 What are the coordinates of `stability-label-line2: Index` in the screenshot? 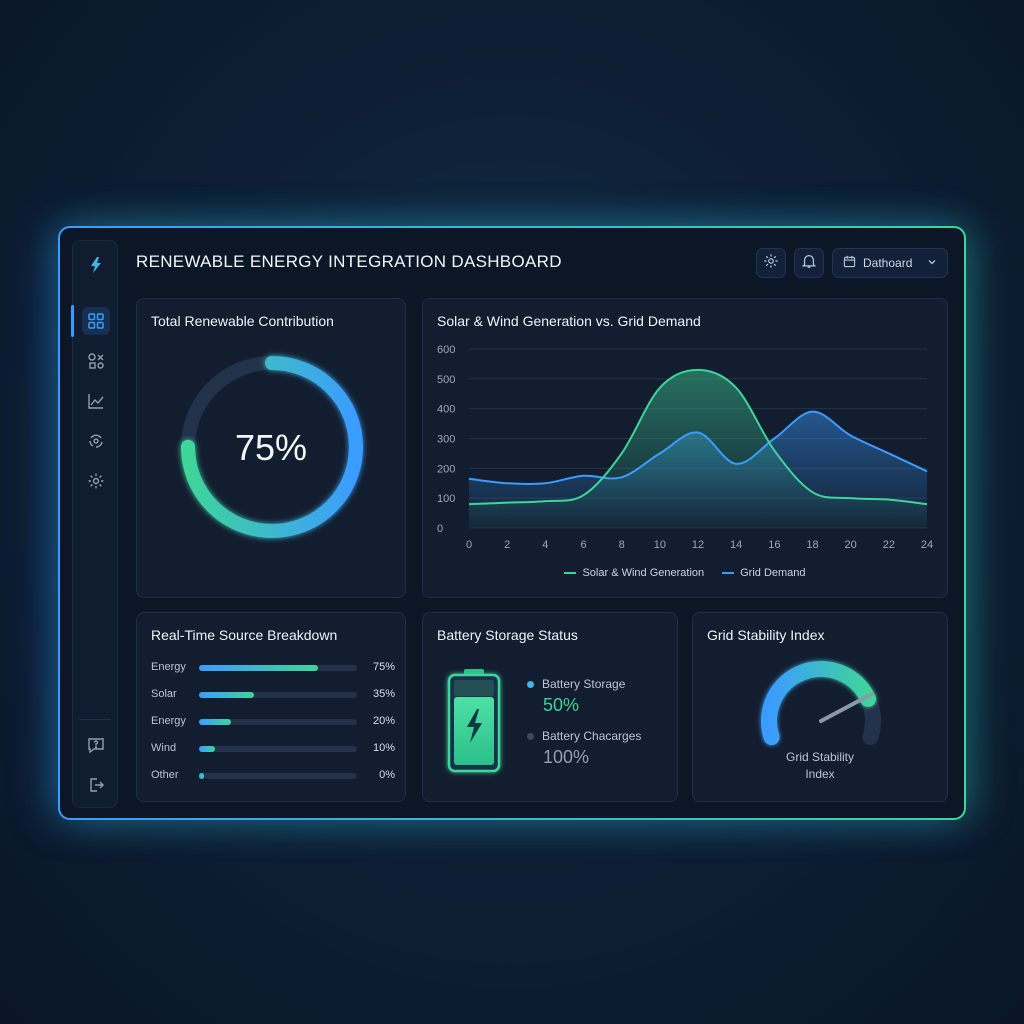 It's located at (820, 774).